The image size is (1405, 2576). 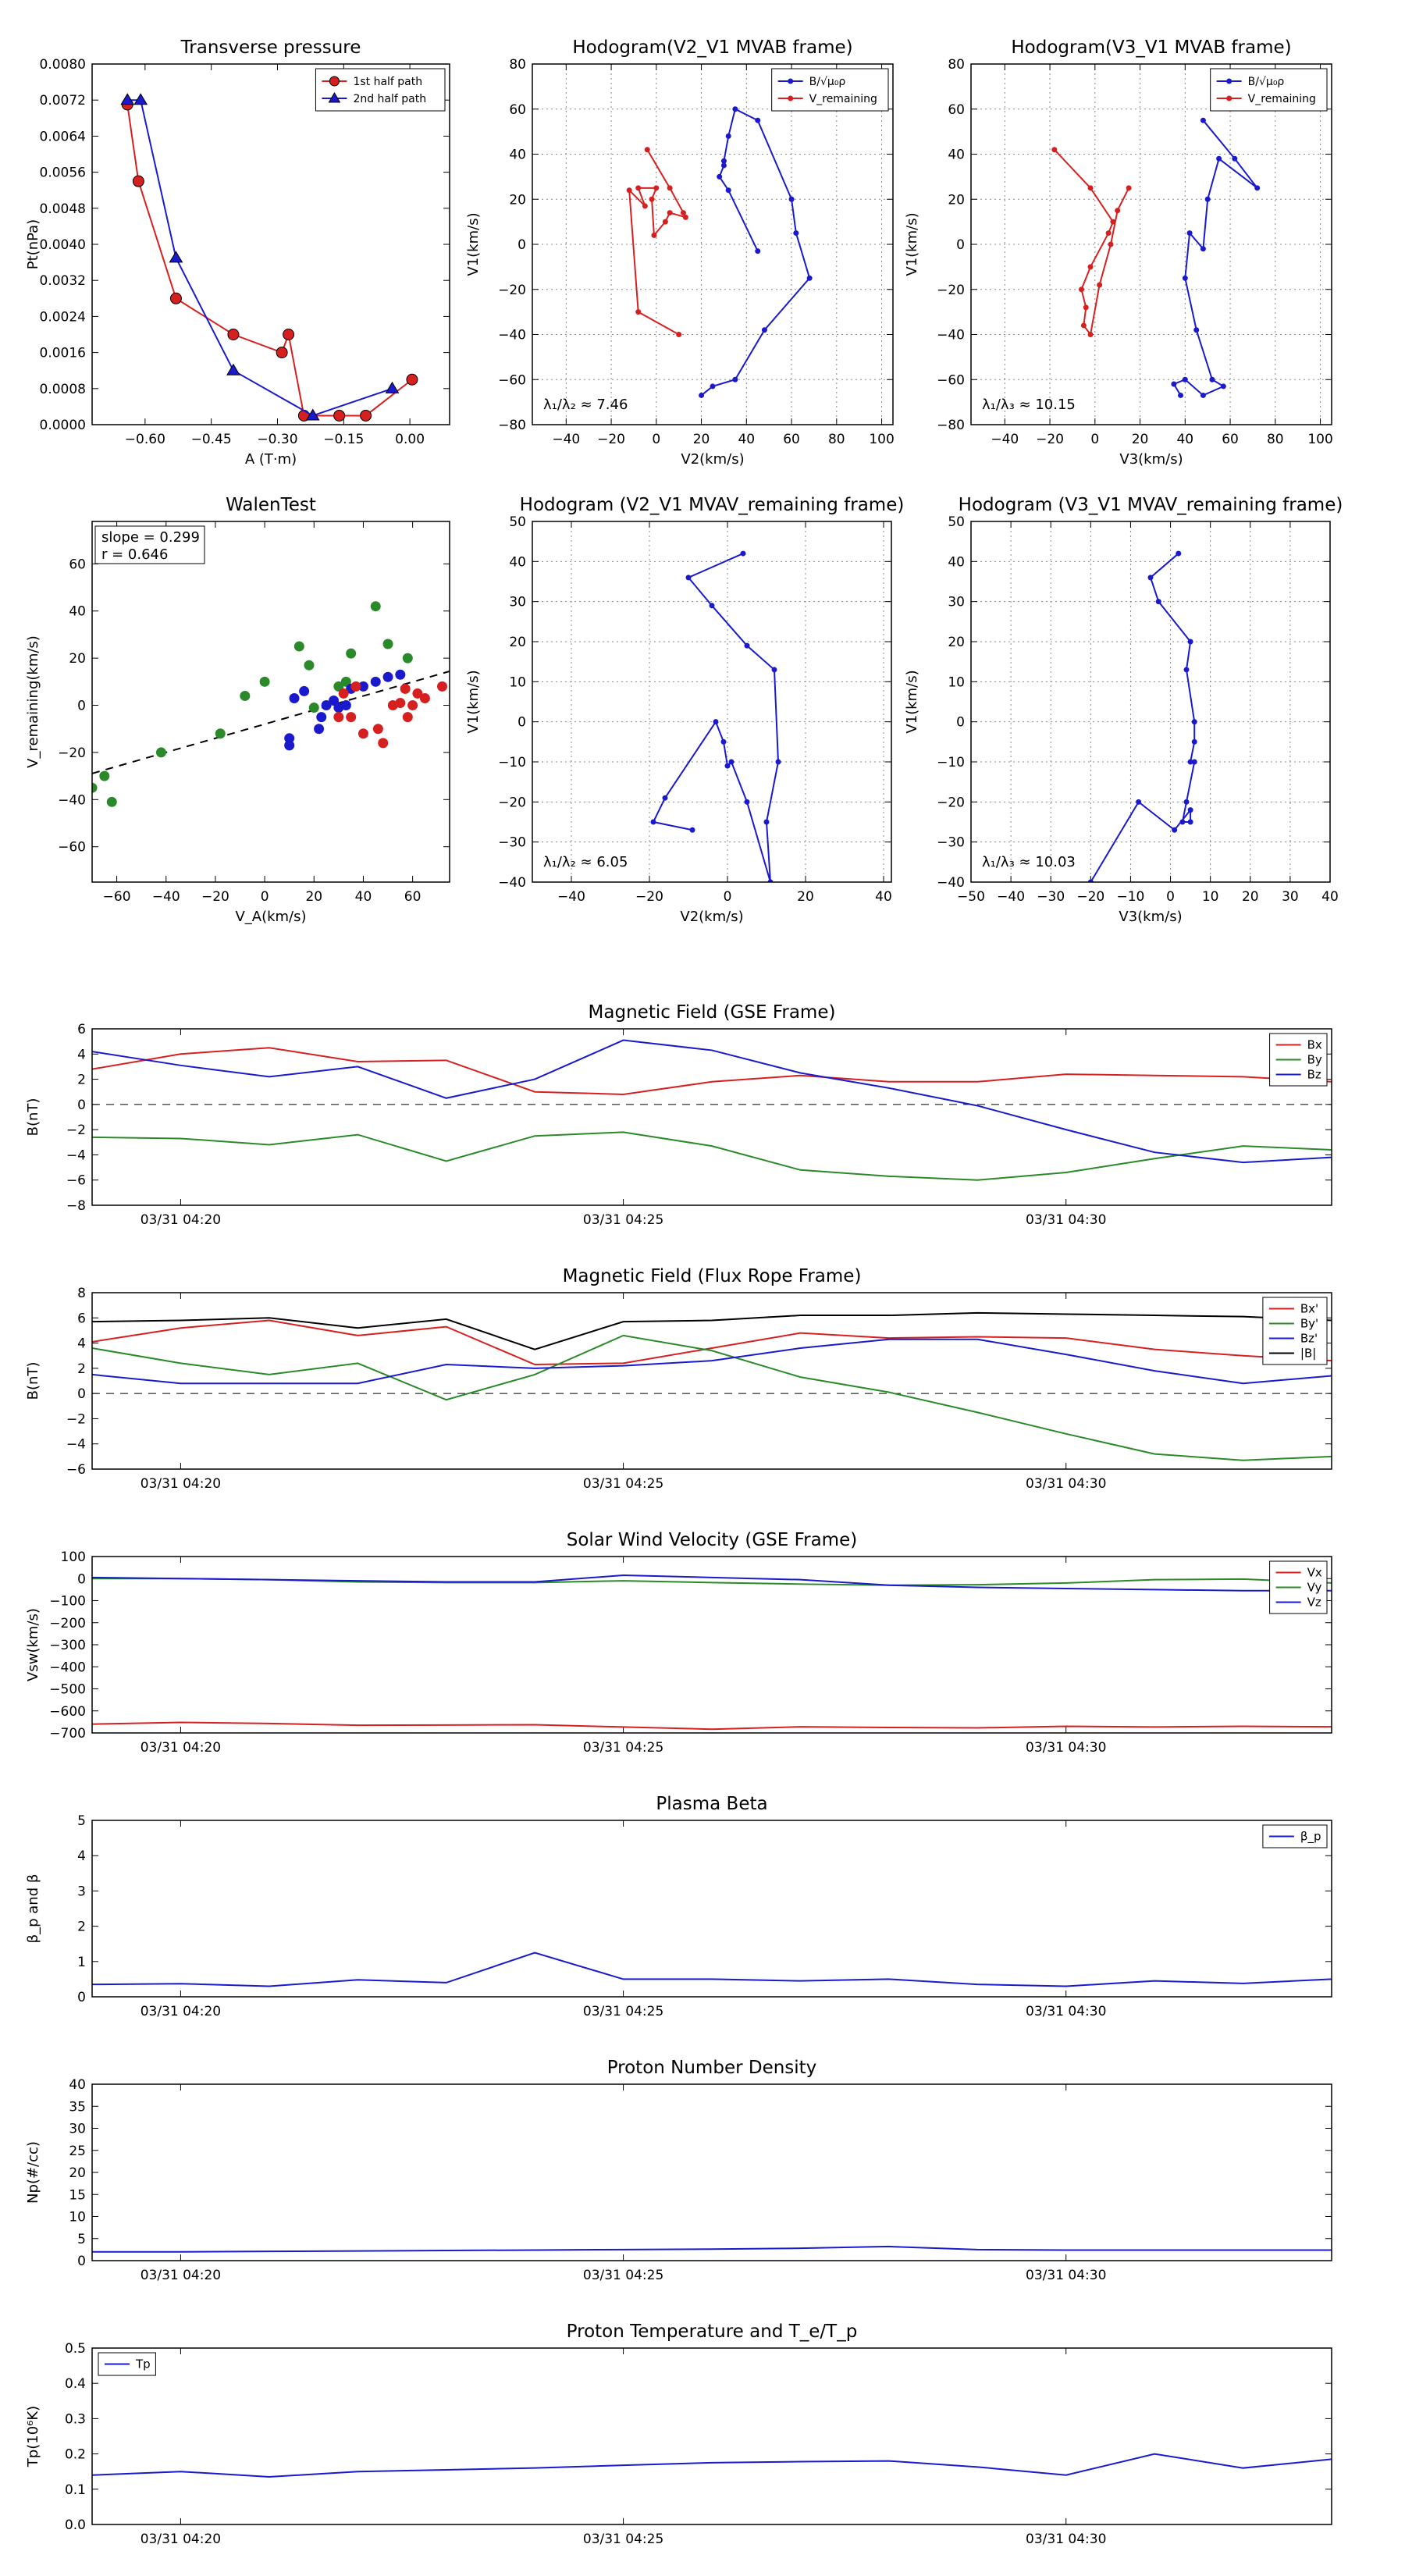 I want to click on legend-label: By, so click(x=1314, y=1060).